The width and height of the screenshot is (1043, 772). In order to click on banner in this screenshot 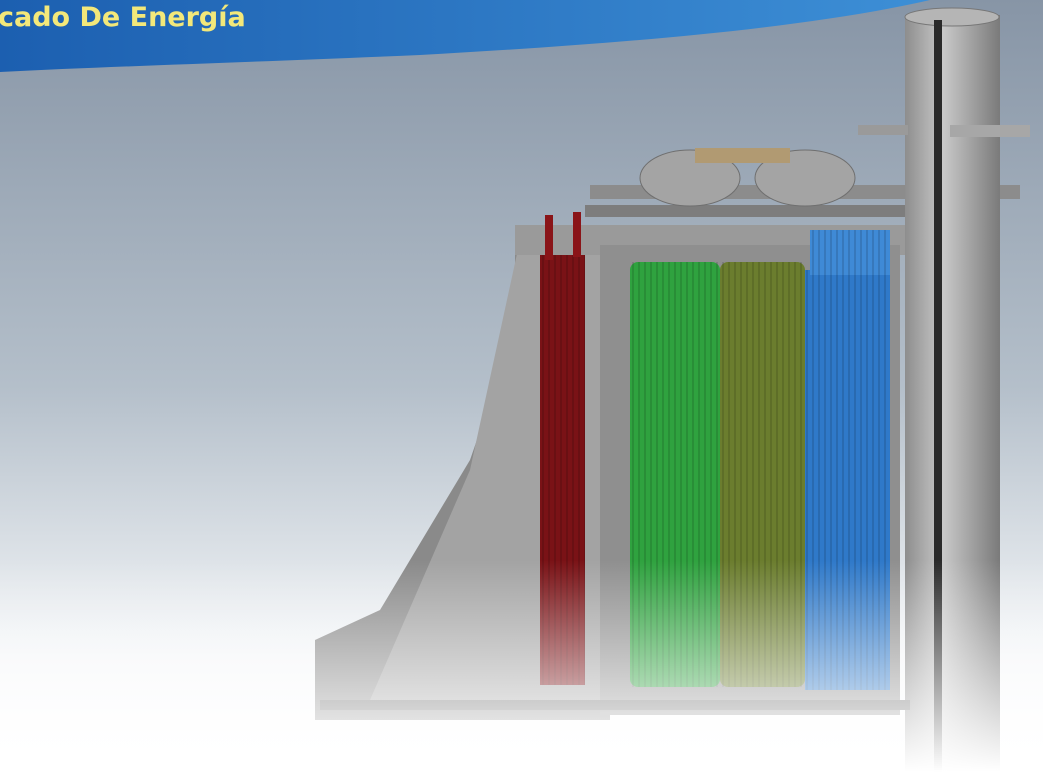, I will do `click(465, 36)`.